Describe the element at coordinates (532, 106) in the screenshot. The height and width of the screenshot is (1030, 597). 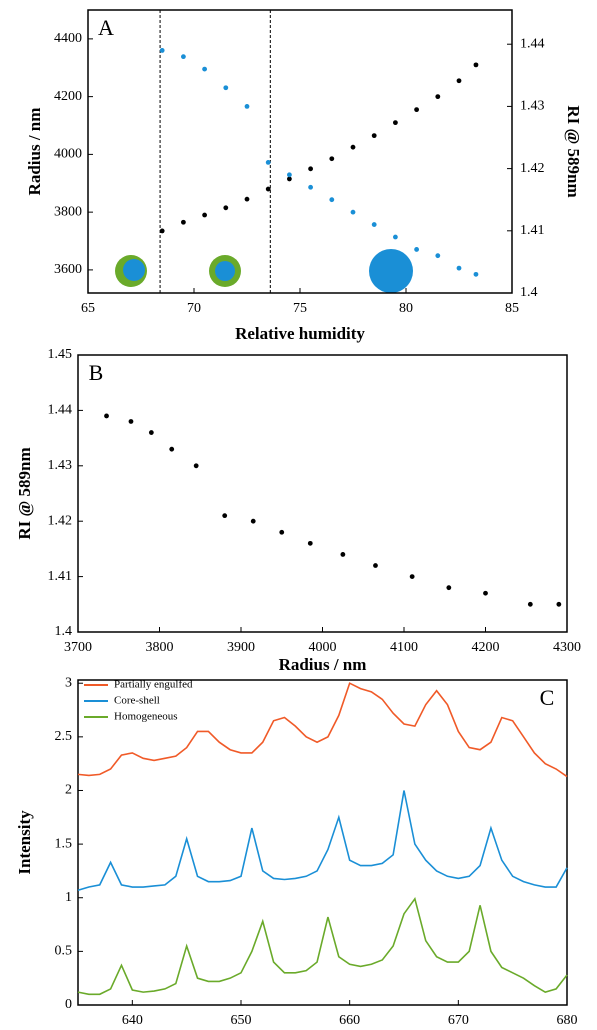
I see `y2-tick-label: 1.43` at that location.